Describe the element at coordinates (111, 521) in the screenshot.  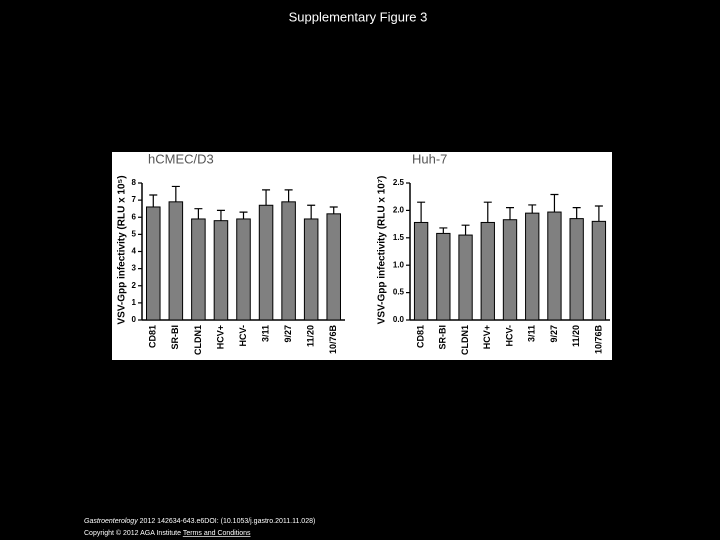
I see `journal: Gastroenterology` at that location.